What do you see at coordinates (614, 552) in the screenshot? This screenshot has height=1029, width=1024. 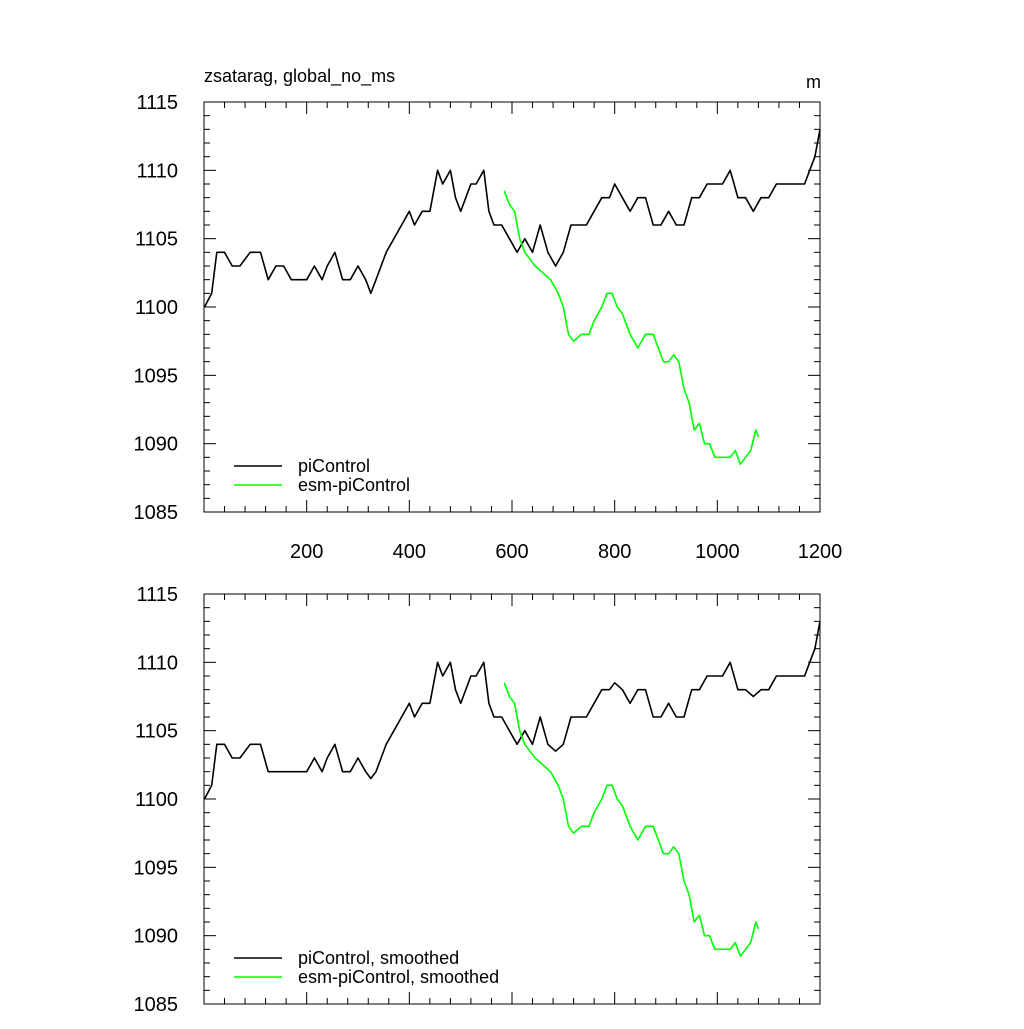 I see `x-tick-label: 800` at bounding box center [614, 552].